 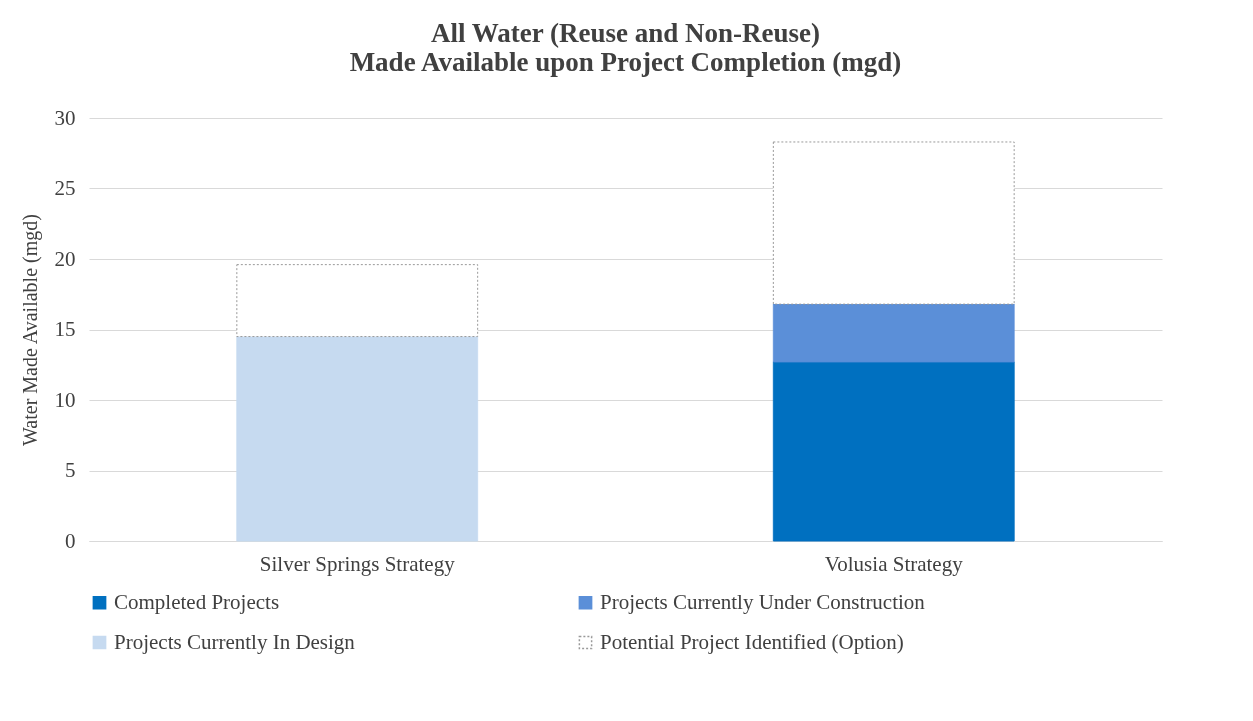 What do you see at coordinates (65, 258) in the screenshot?
I see `y-tick-label: 20` at bounding box center [65, 258].